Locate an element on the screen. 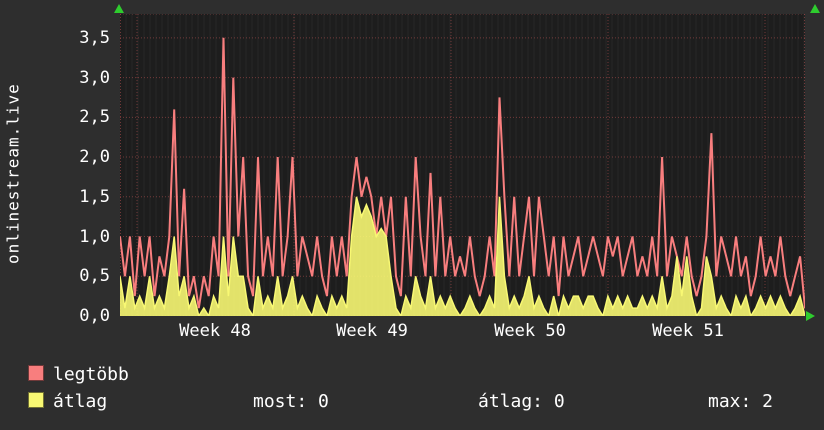  y-tick-label: 0,0 is located at coordinates (94, 316).